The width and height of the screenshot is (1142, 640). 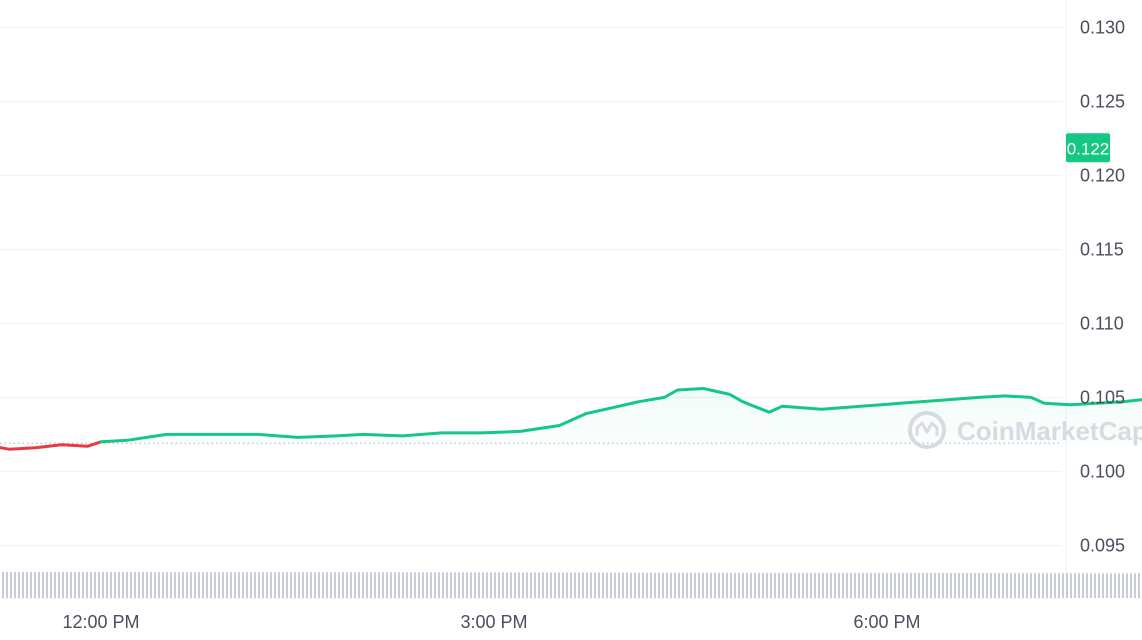 I want to click on price-line, so click(x=571, y=419).